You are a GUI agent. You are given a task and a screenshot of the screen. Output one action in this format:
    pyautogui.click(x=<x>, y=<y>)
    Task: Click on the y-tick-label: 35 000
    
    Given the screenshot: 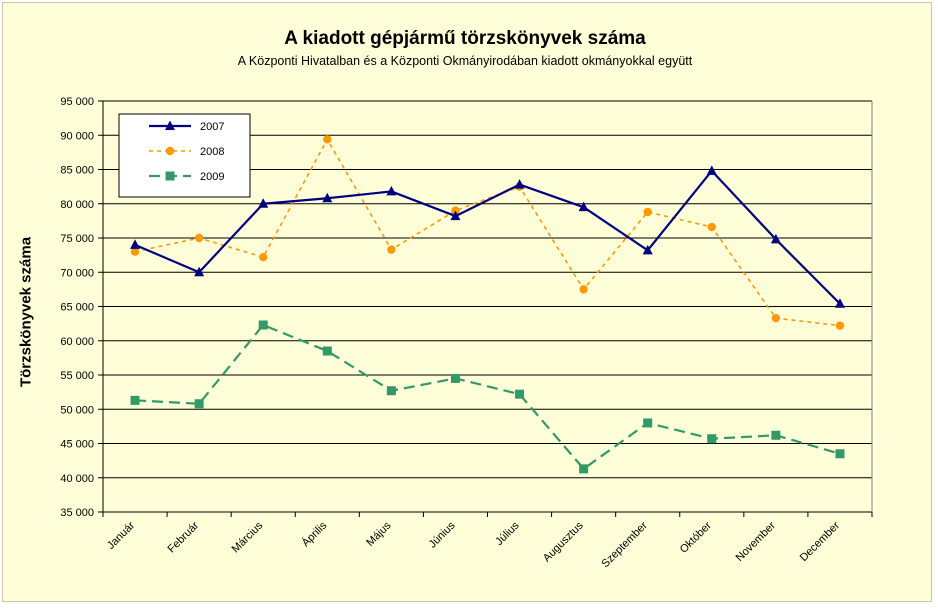 What is the action you would take?
    pyautogui.click(x=77, y=513)
    